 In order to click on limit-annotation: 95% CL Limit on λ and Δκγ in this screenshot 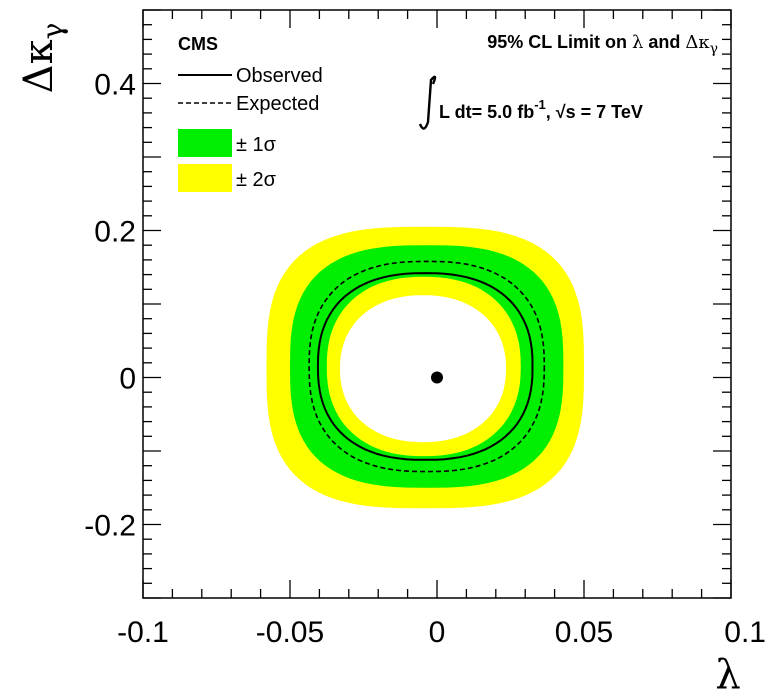, I will do `click(602, 44)`.